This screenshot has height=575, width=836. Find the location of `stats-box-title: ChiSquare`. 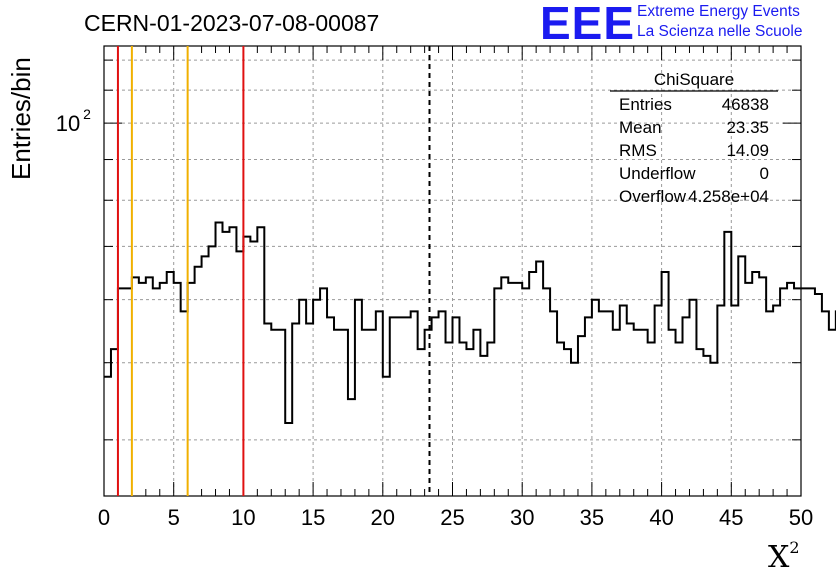

stats-box-title: ChiSquare is located at coordinates (694, 79).